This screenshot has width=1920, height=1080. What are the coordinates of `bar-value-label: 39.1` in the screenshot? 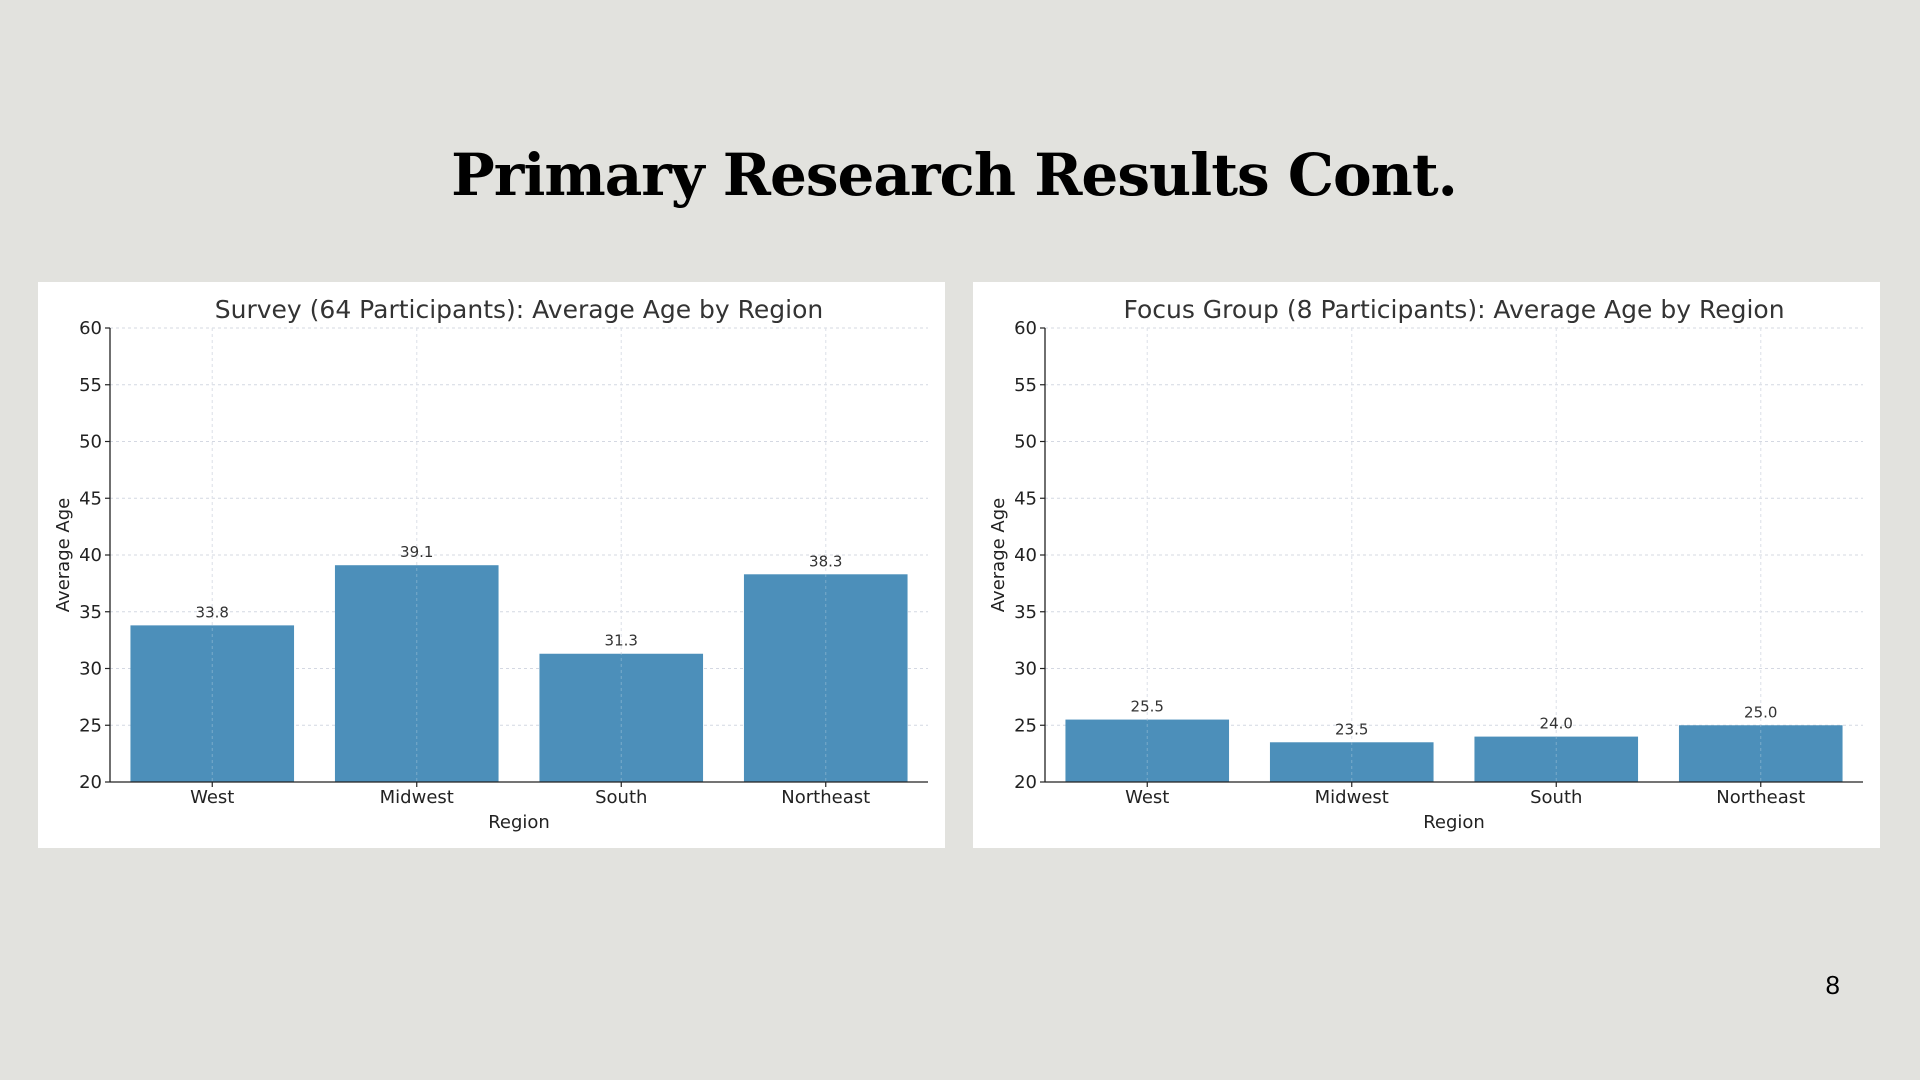 It's located at (416, 552).